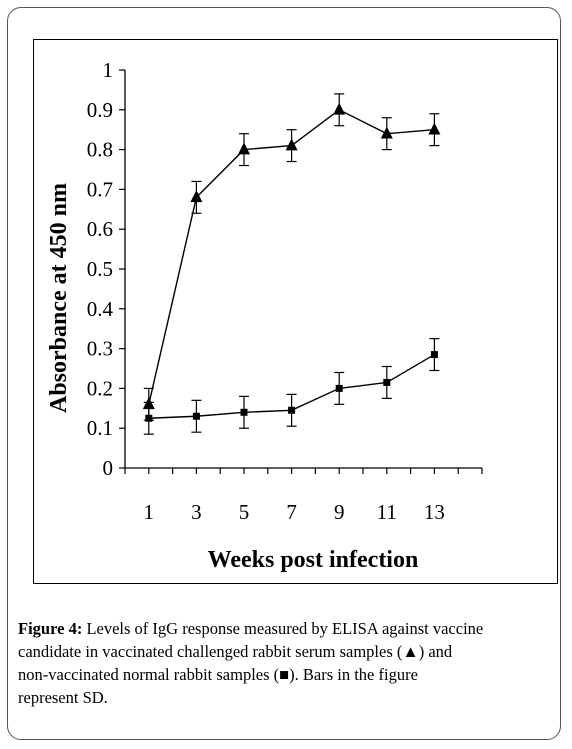 The height and width of the screenshot is (749, 572). I want to click on y-tick-label: 0.2, so click(100, 388).